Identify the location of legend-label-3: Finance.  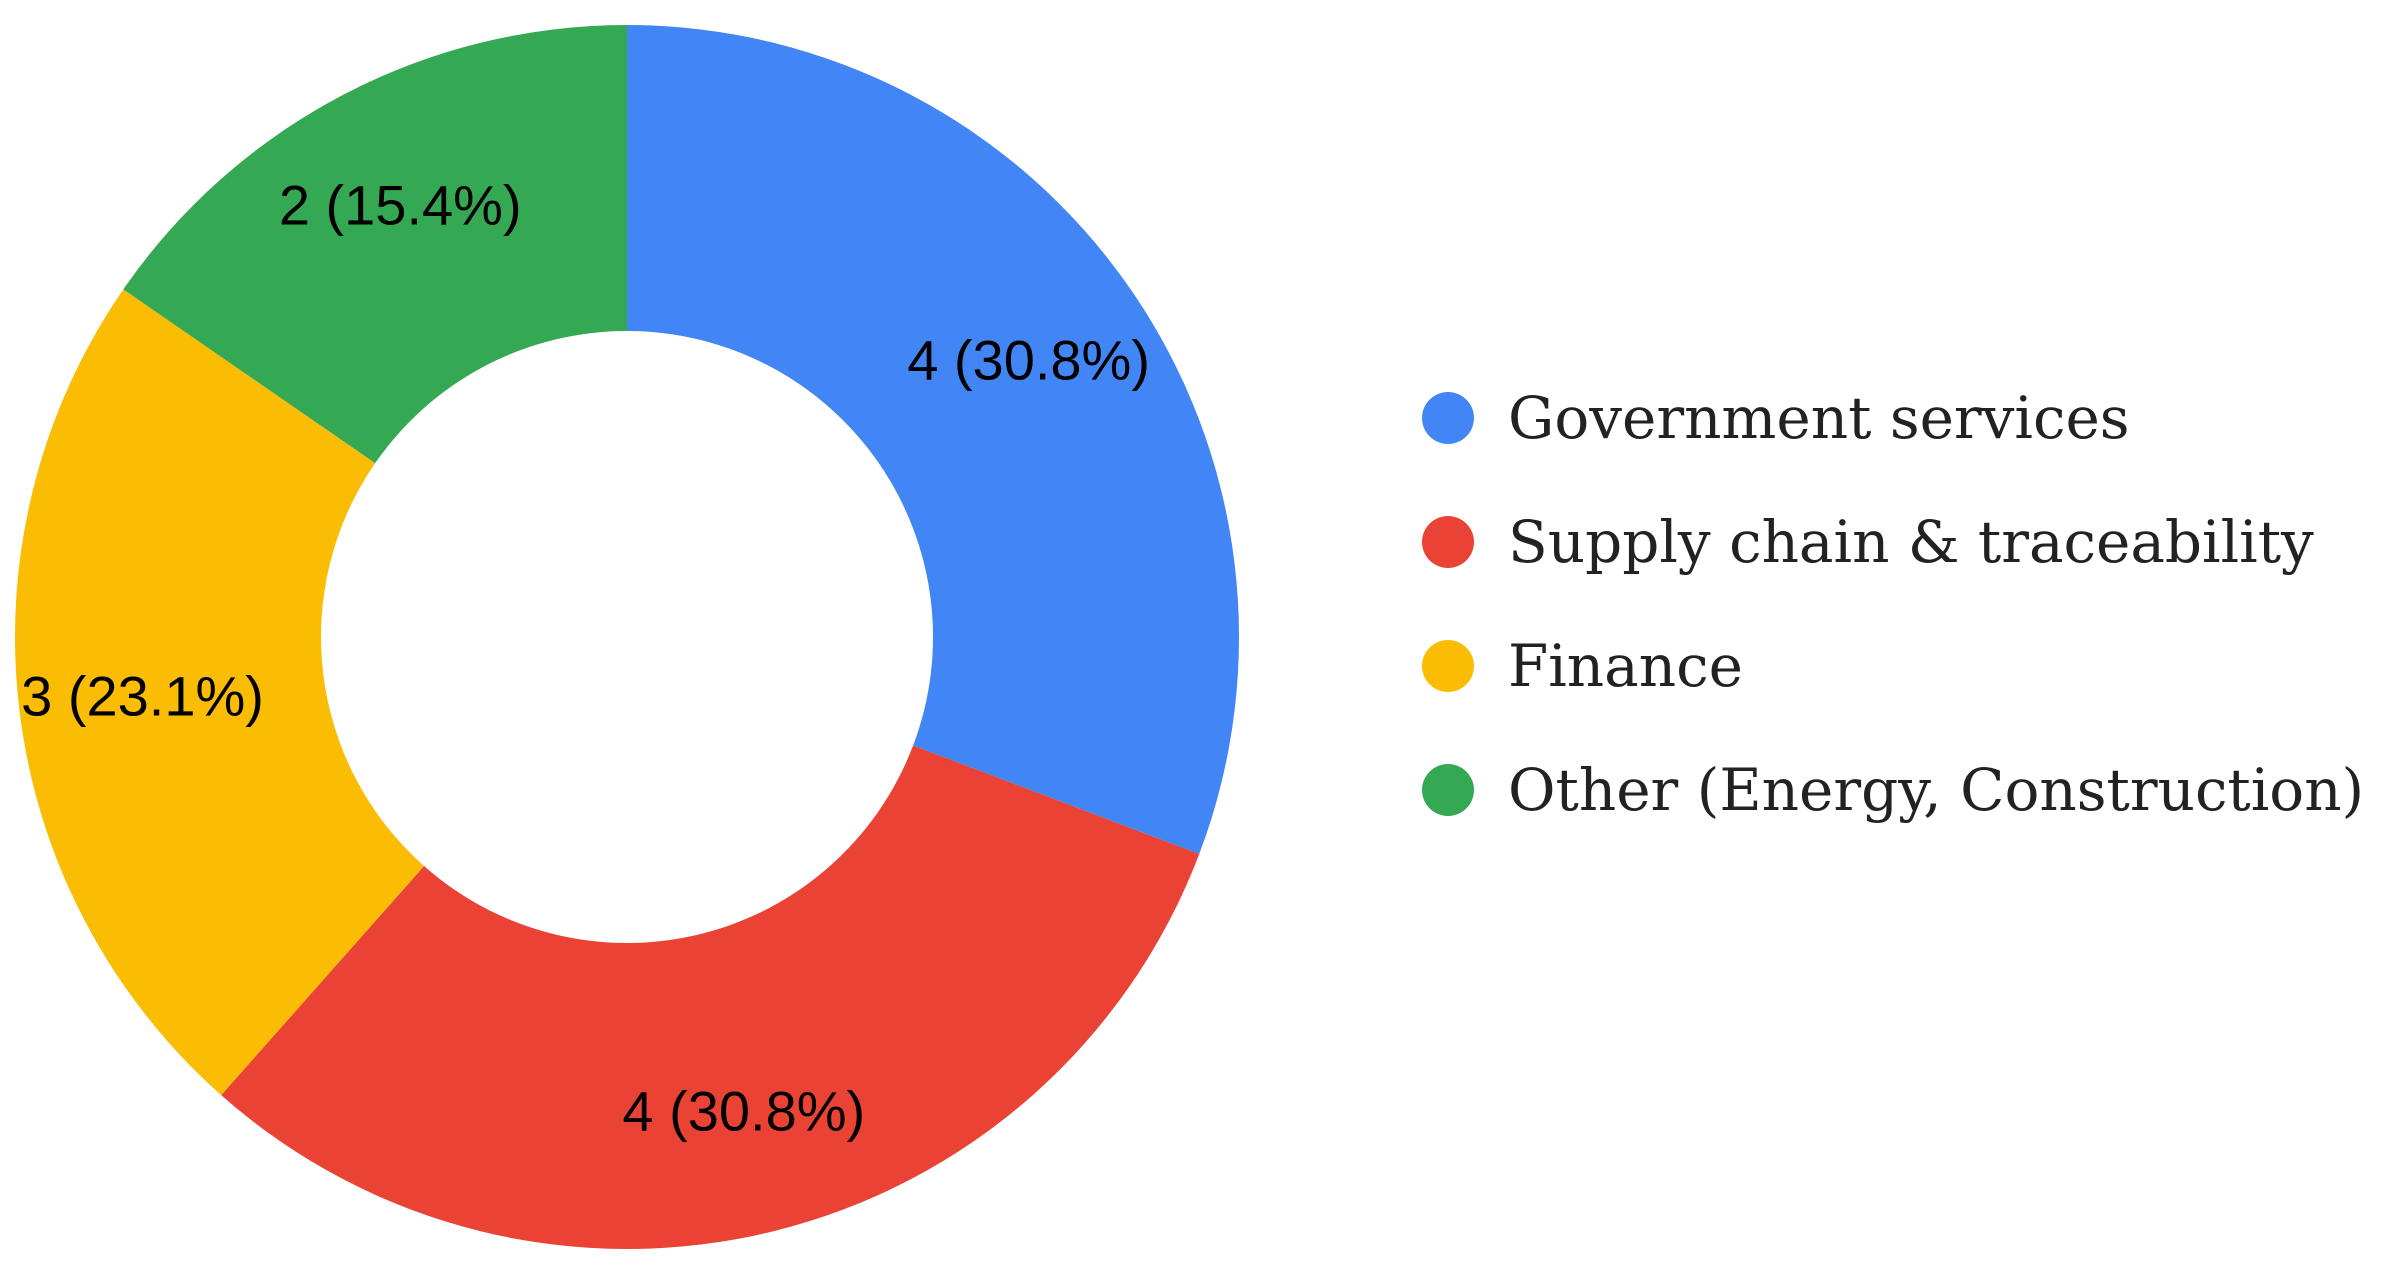
(1625, 666).